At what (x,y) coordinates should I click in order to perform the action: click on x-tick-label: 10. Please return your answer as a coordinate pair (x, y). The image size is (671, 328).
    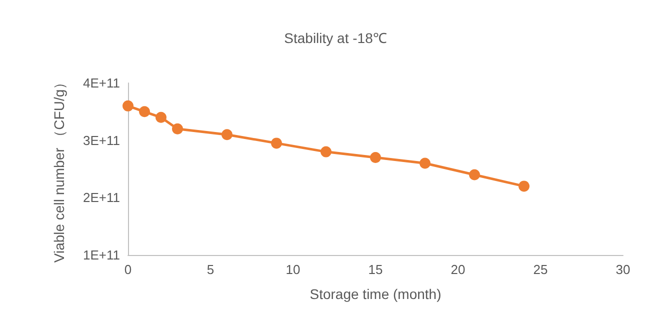
    Looking at the image, I should click on (293, 269).